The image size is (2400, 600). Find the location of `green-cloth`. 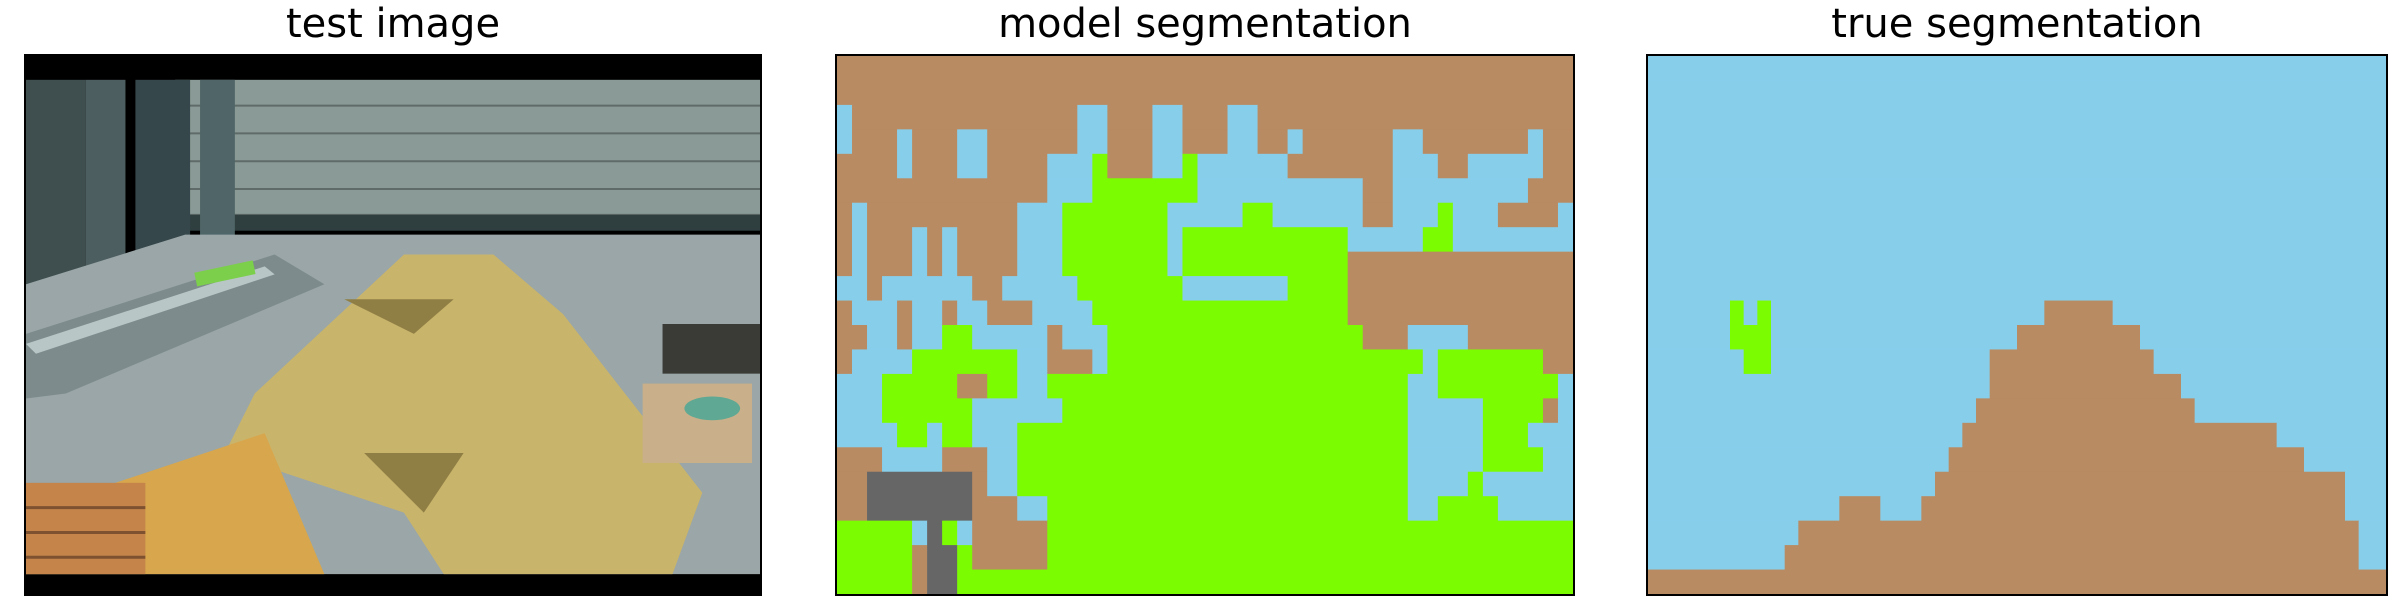

green-cloth is located at coordinates (225, 273).